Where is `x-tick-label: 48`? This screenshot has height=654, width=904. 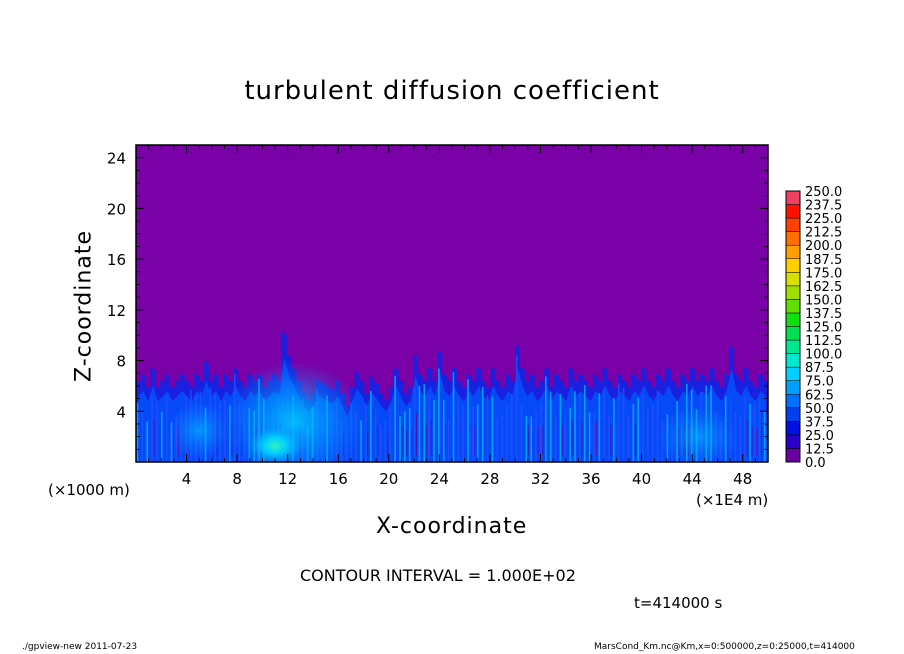 x-tick-label: 48 is located at coordinates (742, 479).